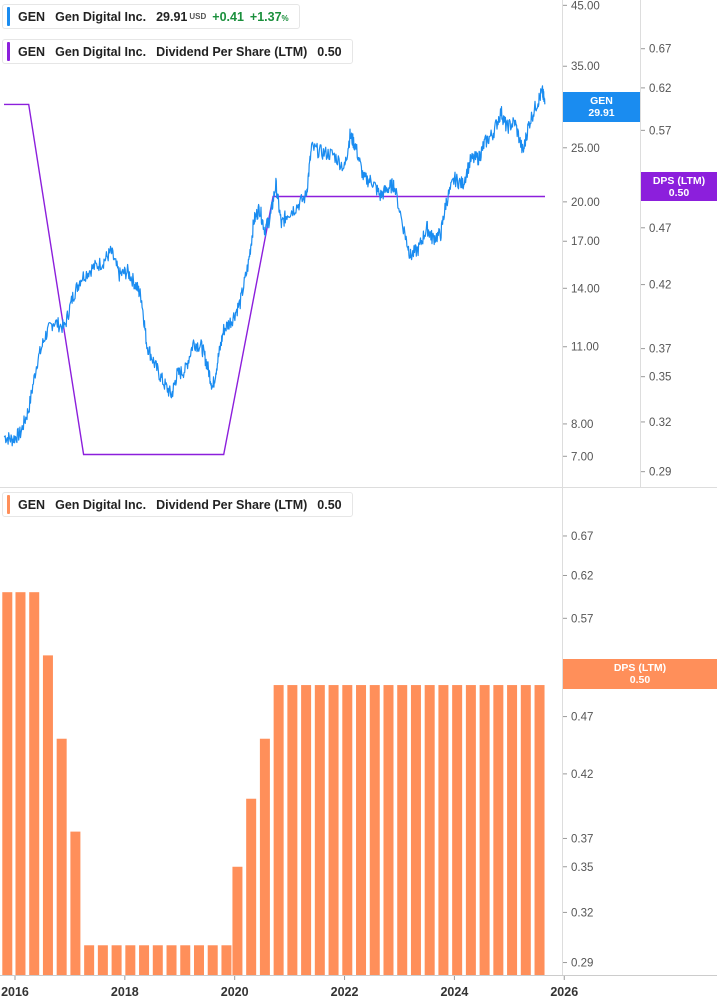 The width and height of the screenshot is (717, 1005). What do you see at coordinates (8, 51) in the screenshot?
I see `dps-swatch` at bounding box center [8, 51].